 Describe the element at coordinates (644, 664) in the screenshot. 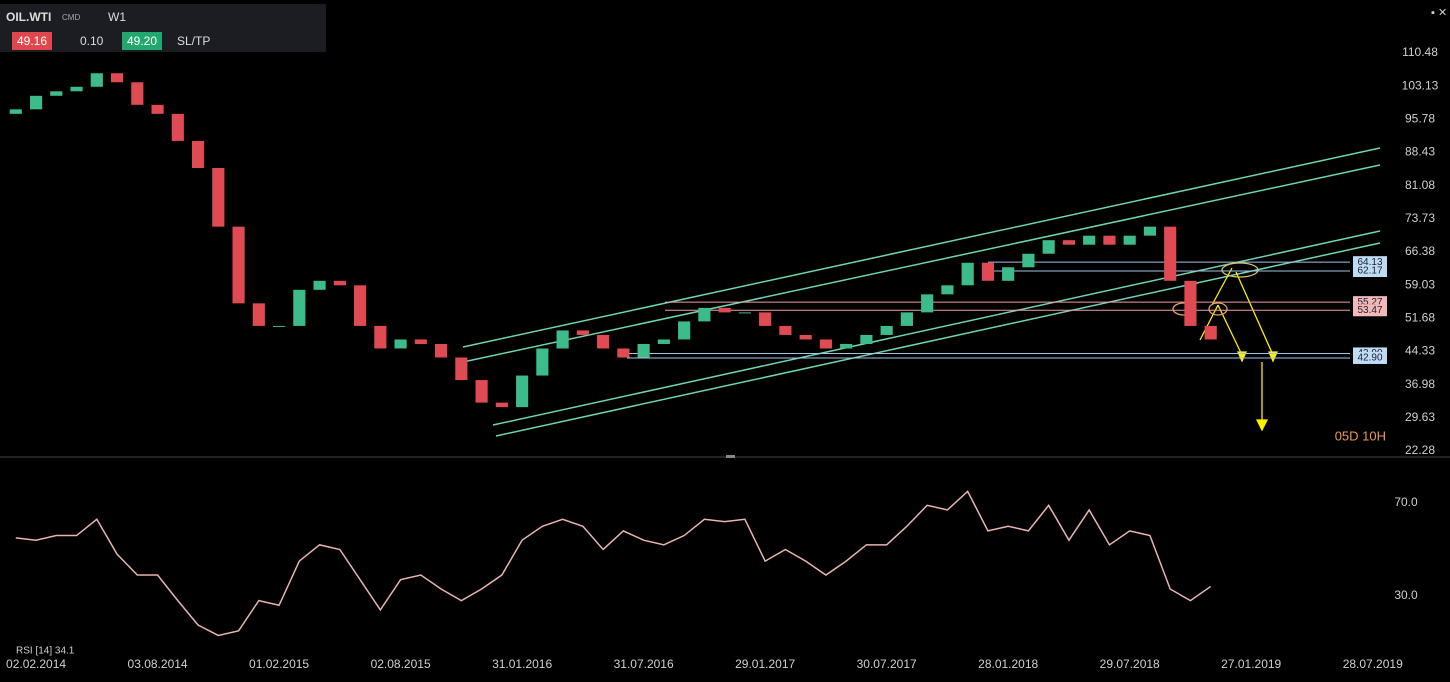

I see `x-tick-label: 31.07.2016` at that location.